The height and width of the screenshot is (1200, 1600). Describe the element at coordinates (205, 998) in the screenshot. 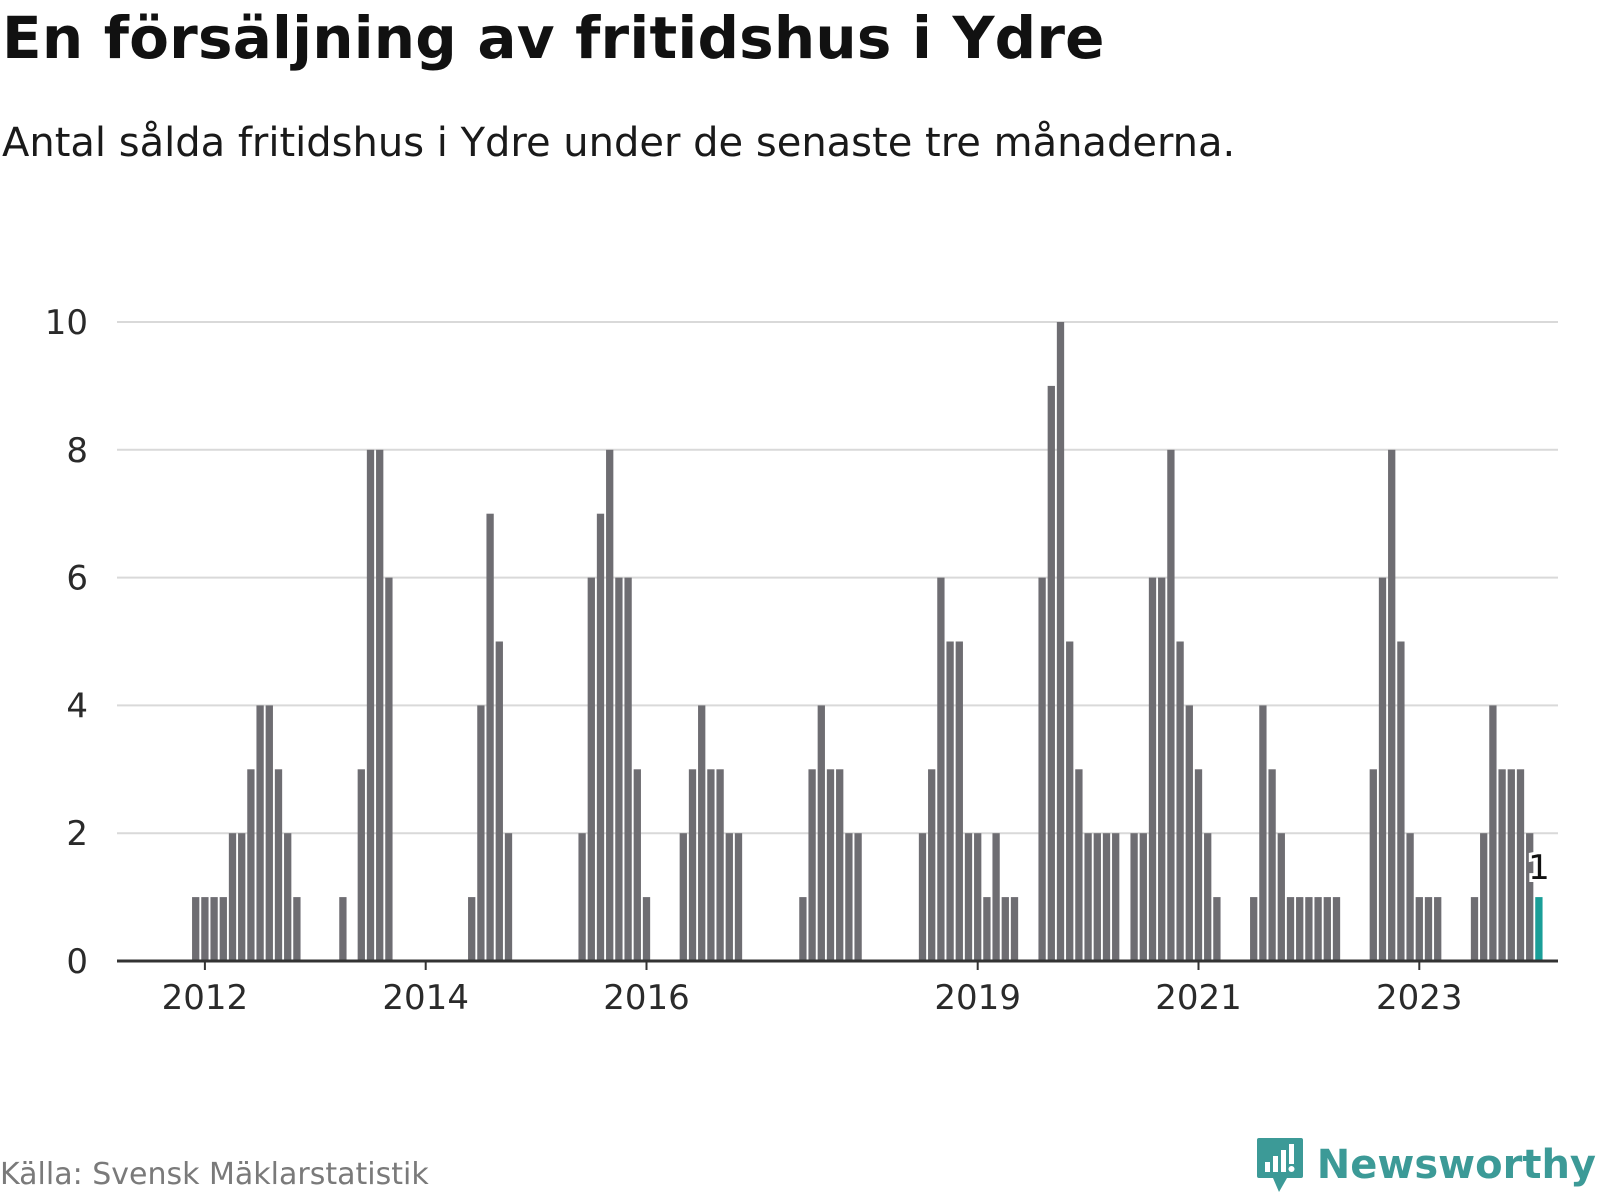

I see `x-tick-label: 2012` at that location.